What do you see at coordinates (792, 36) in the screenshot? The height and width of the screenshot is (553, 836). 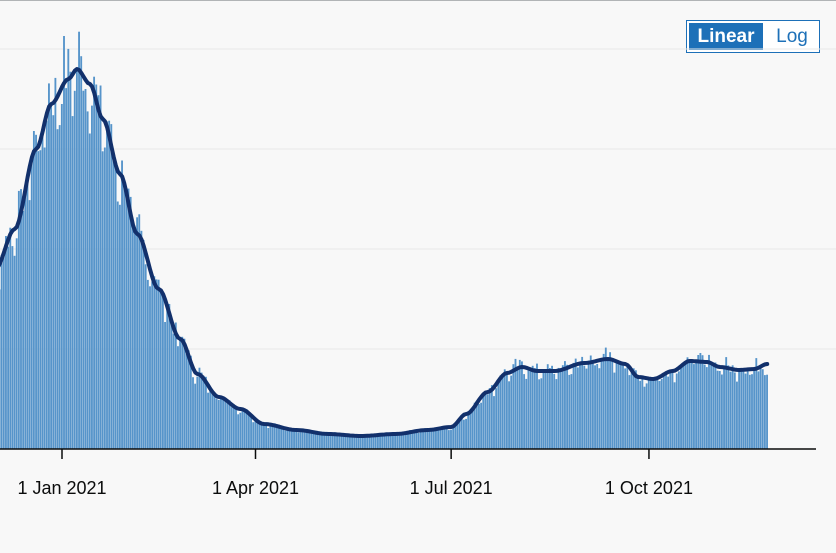 I see `log-scale-button: Log` at bounding box center [792, 36].